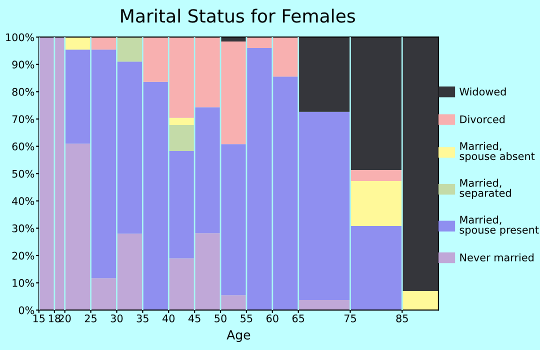 The height and width of the screenshot is (350, 540). Describe the element at coordinates (23, 119) in the screenshot. I see `y-tick-label: 70%` at that location.